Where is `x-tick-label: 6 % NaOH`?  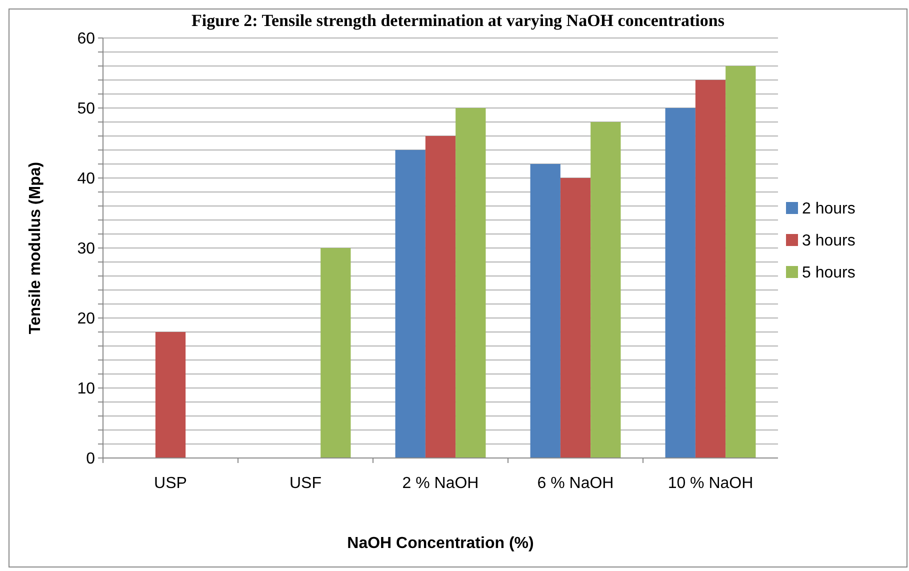 x-tick-label: 6 % NaOH is located at coordinates (575, 483).